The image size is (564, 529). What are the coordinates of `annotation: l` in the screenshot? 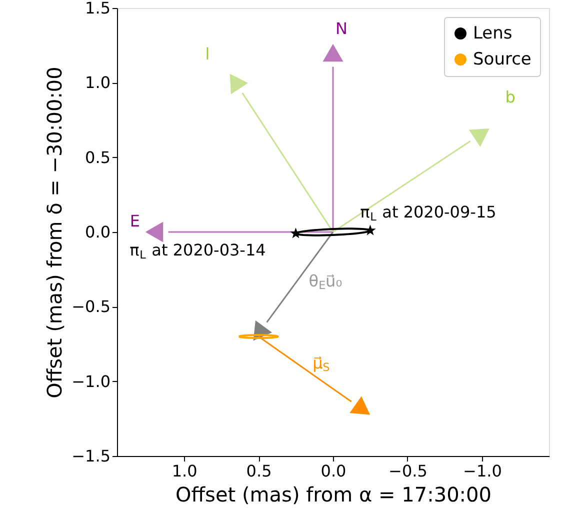 It's located at (207, 54).